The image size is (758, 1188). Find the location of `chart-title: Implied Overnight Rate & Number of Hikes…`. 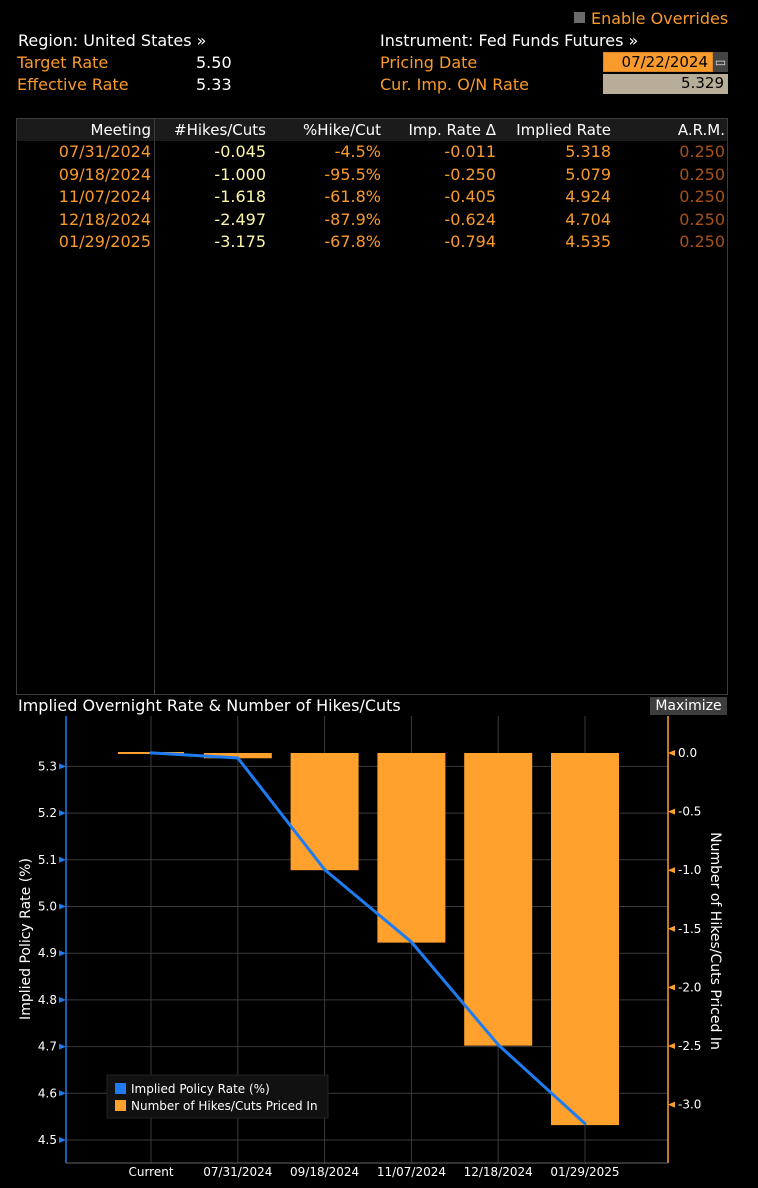

chart-title: Implied Overnight Rate & Number of Hikes… is located at coordinates (209, 705).